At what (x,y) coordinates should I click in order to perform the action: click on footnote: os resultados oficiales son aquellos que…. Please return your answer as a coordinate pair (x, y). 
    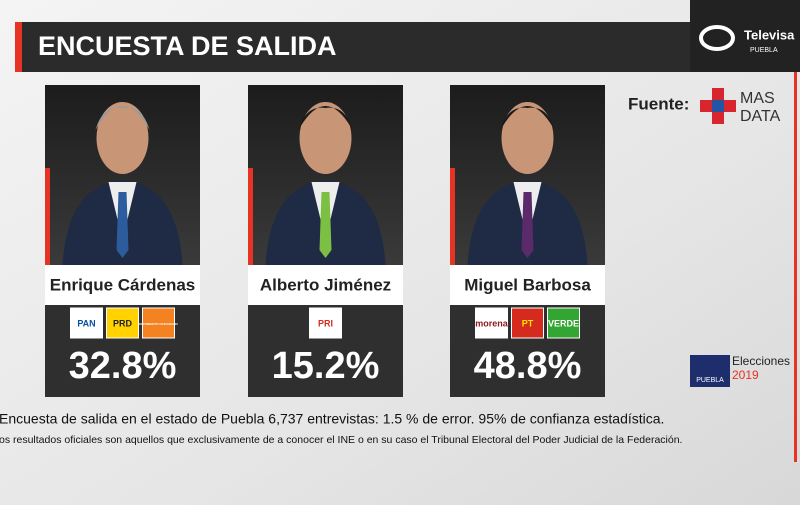
    Looking at the image, I should click on (341, 440).